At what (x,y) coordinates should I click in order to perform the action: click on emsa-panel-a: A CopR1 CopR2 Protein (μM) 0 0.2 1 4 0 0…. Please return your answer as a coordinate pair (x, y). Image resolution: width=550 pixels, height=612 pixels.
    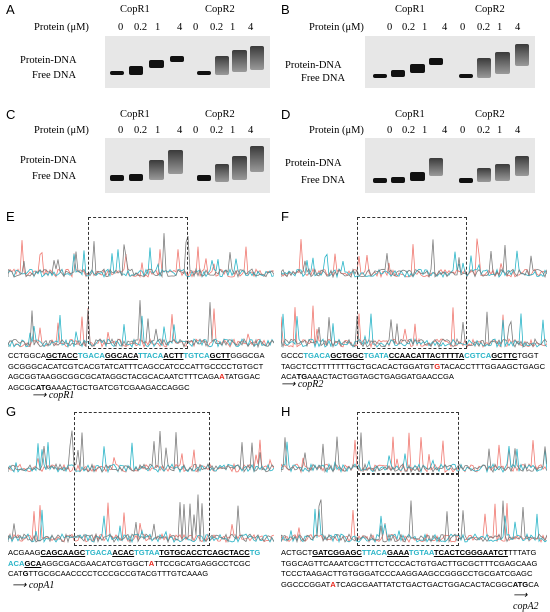
    Looking at the image, I should click on (137, 52).